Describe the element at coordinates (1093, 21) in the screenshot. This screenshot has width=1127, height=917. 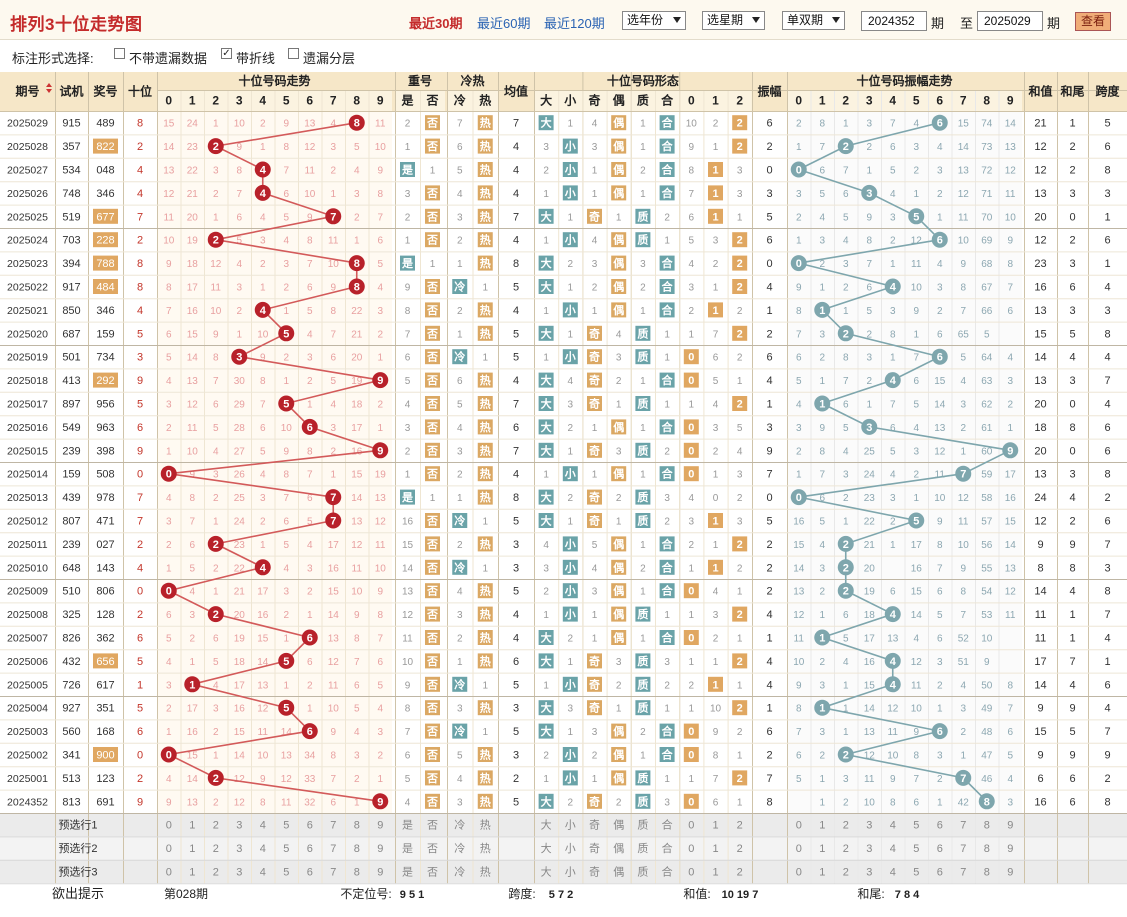
I see `view-button: 查看` at that location.